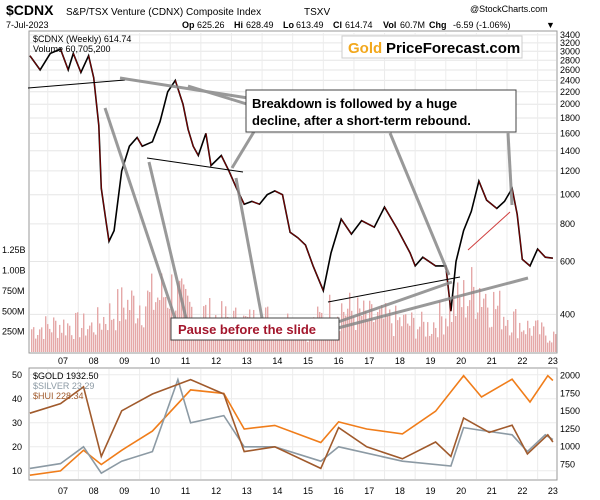 The height and width of the screenshot is (500, 600). Describe the element at coordinates (461, 491) in the screenshot. I see `bottom-x-tick-label: 20` at that location.